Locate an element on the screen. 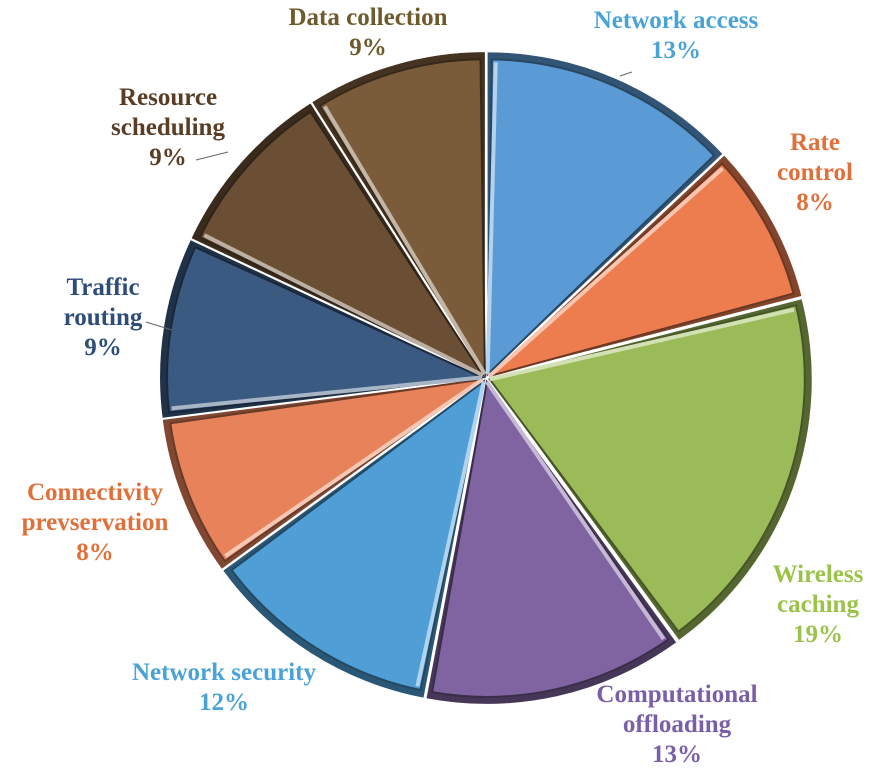 The width and height of the screenshot is (880, 781). slice-label: Rate control 8% is located at coordinates (815, 172).